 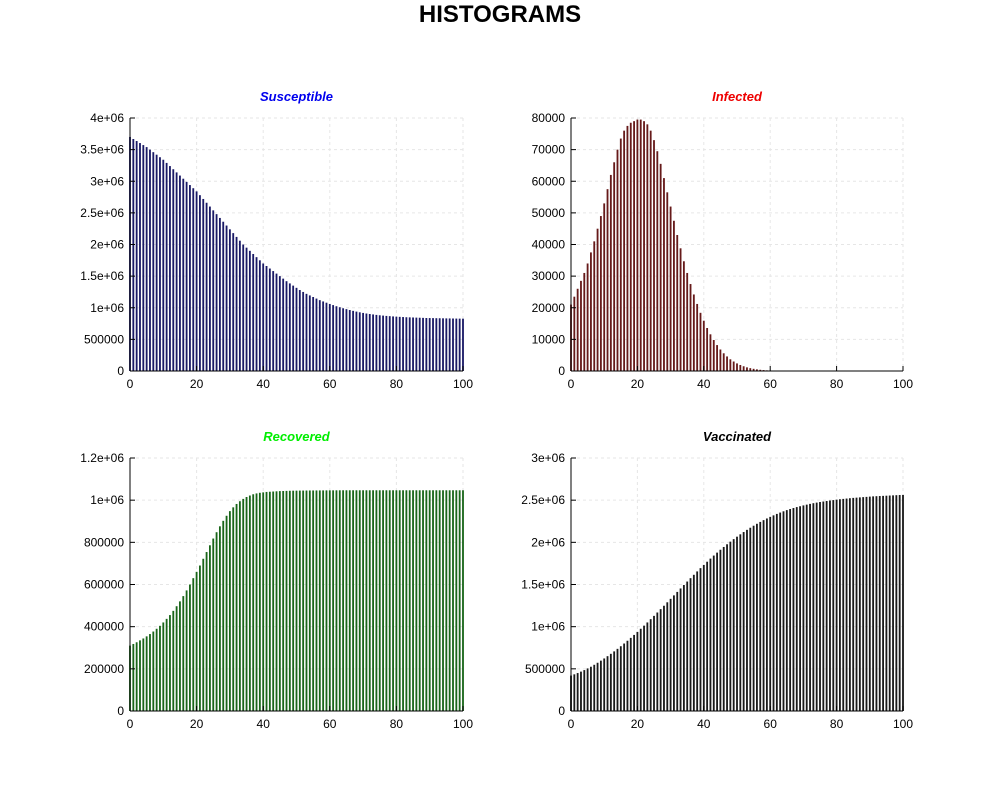 What do you see at coordinates (638, 384) in the screenshot?
I see `infected-x-tick-label: 20` at bounding box center [638, 384].